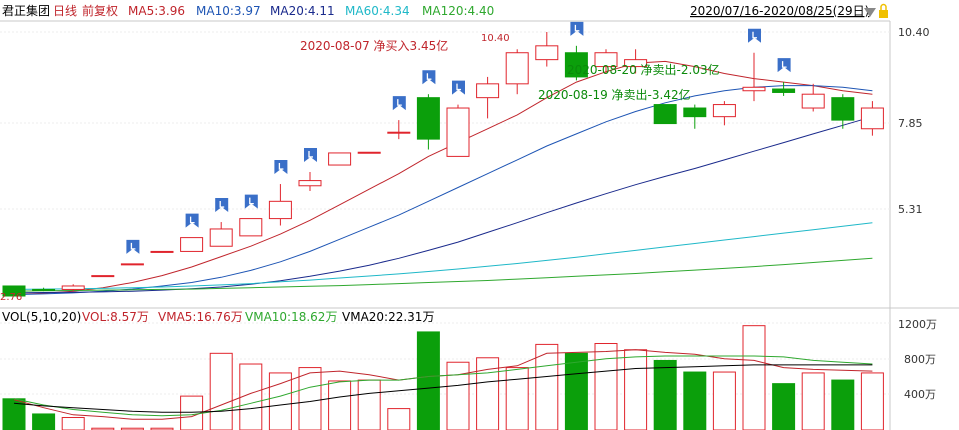 This screenshot has width=959, height=430. I want to click on triangle-down-icon, so click(870, 12).